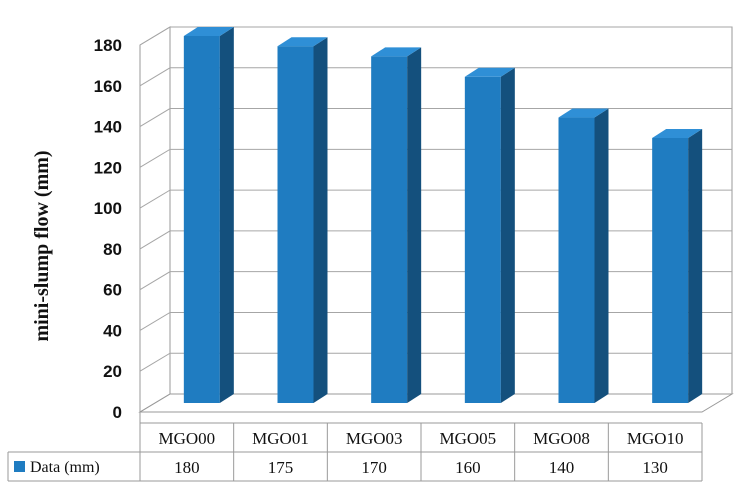  What do you see at coordinates (187, 467) in the screenshot?
I see `data-label: 180` at bounding box center [187, 467].